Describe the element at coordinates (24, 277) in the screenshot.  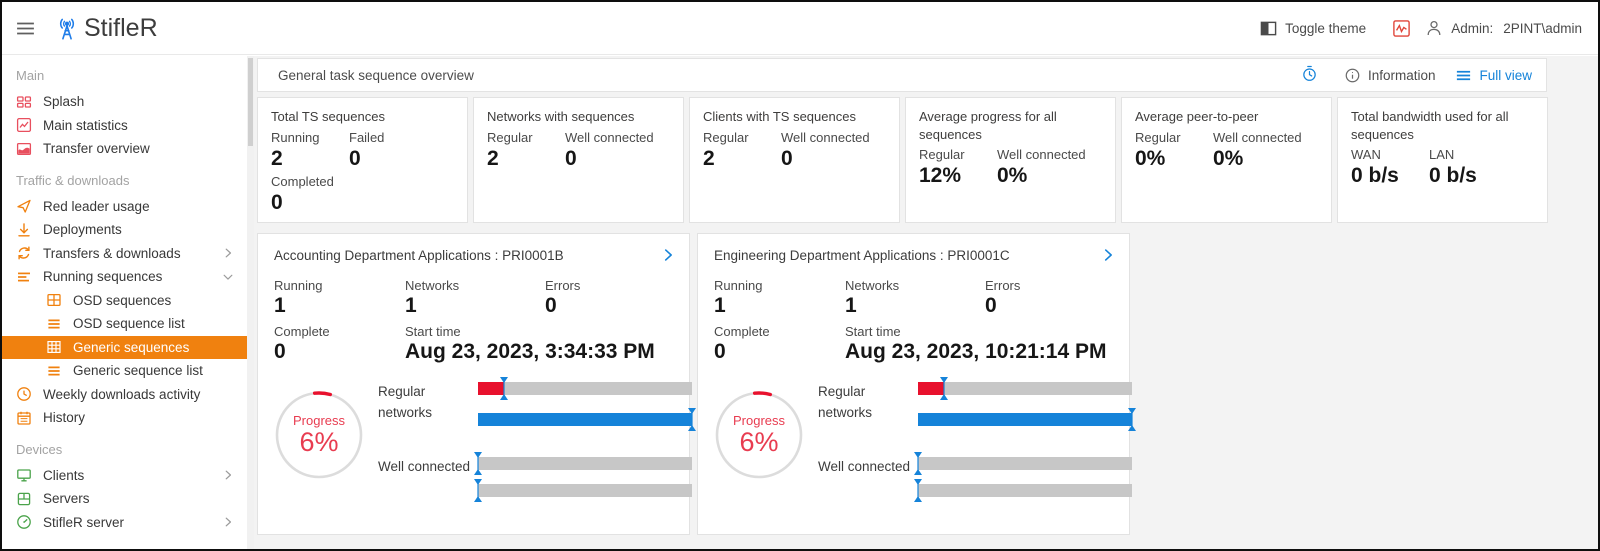
I see `list-lines-icon` at that location.